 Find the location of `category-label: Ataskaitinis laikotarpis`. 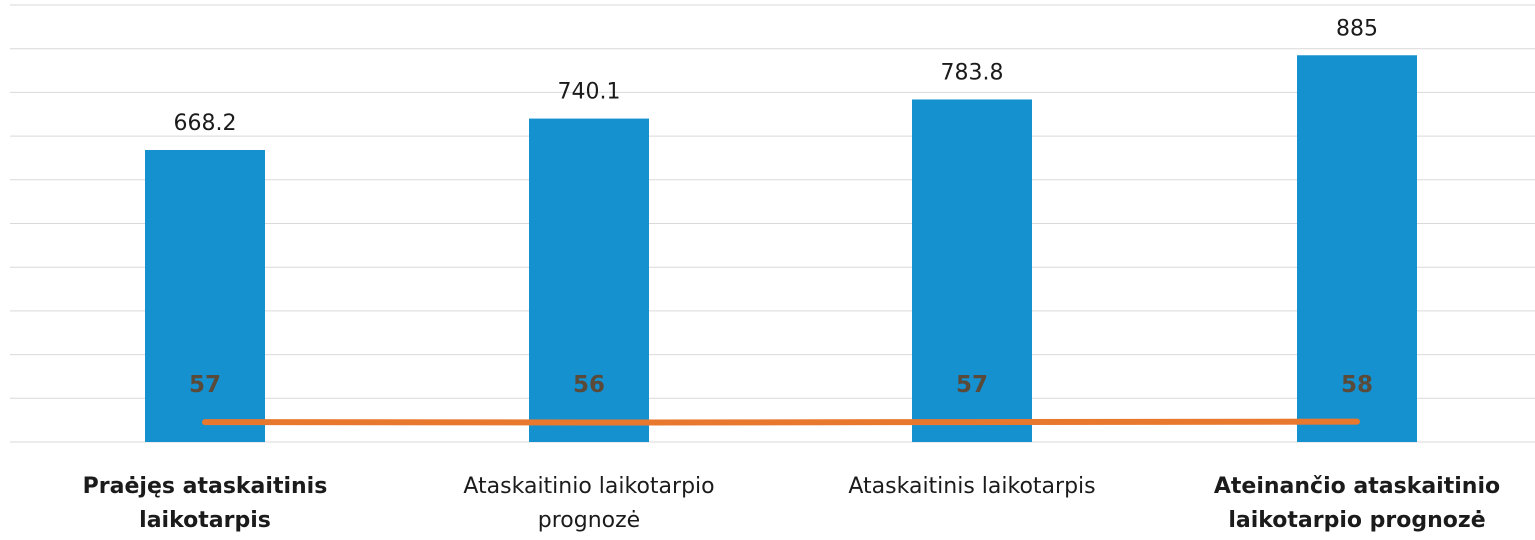

category-label: Ataskaitinis laikotarpis is located at coordinates (972, 487).